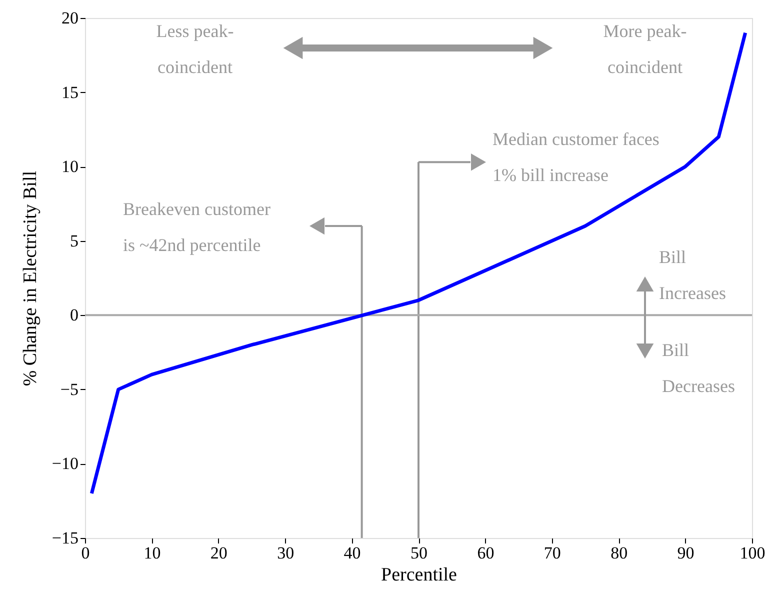 This screenshot has height=606, width=770. What do you see at coordinates (692, 275) in the screenshot?
I see `annotation: Bill Increases` at bounding box center [692, 275].